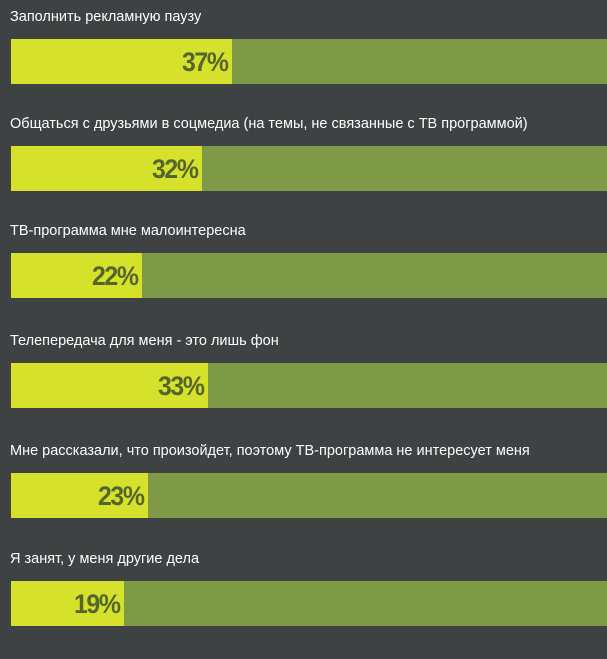 The image size is (607, 659). Describe the element at coordinates (309, 61) in the screenshot. I see `bar-track: 37%` at that location.